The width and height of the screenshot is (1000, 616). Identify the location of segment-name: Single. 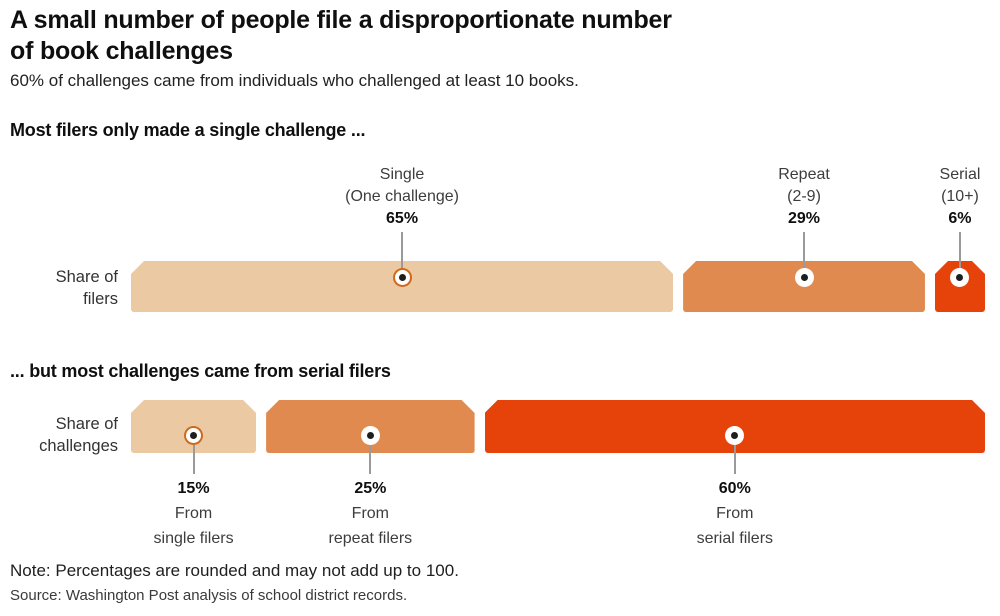
(402, 174).